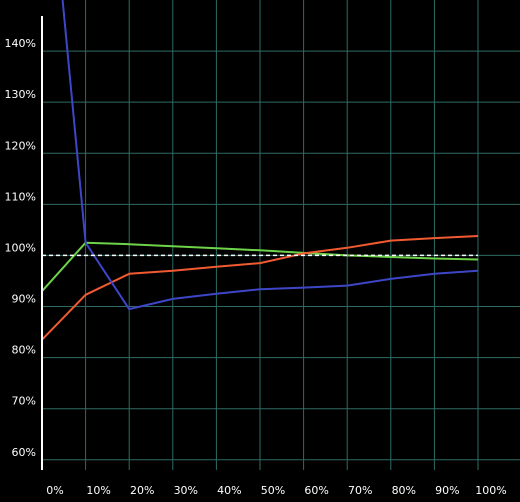 The height and width of the screenshot is (502, 520). I want to click on y-tick-label: 80%, so click(24, 350).